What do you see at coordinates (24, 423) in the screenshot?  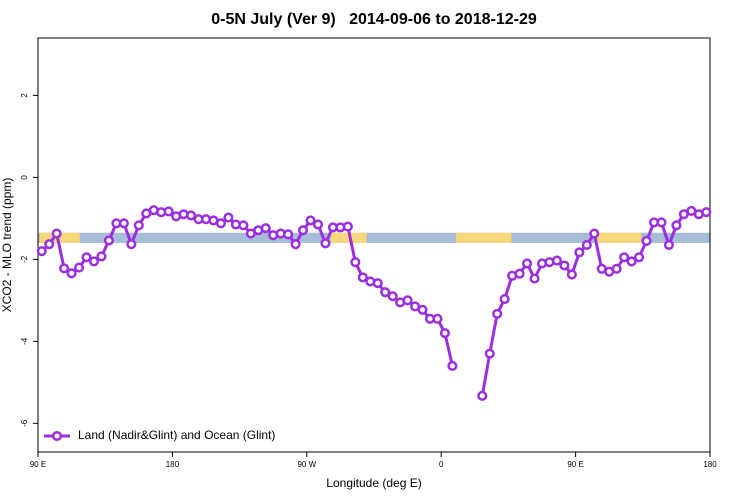 I see `y-tick-label: -6` at bounding box center [24, 423].